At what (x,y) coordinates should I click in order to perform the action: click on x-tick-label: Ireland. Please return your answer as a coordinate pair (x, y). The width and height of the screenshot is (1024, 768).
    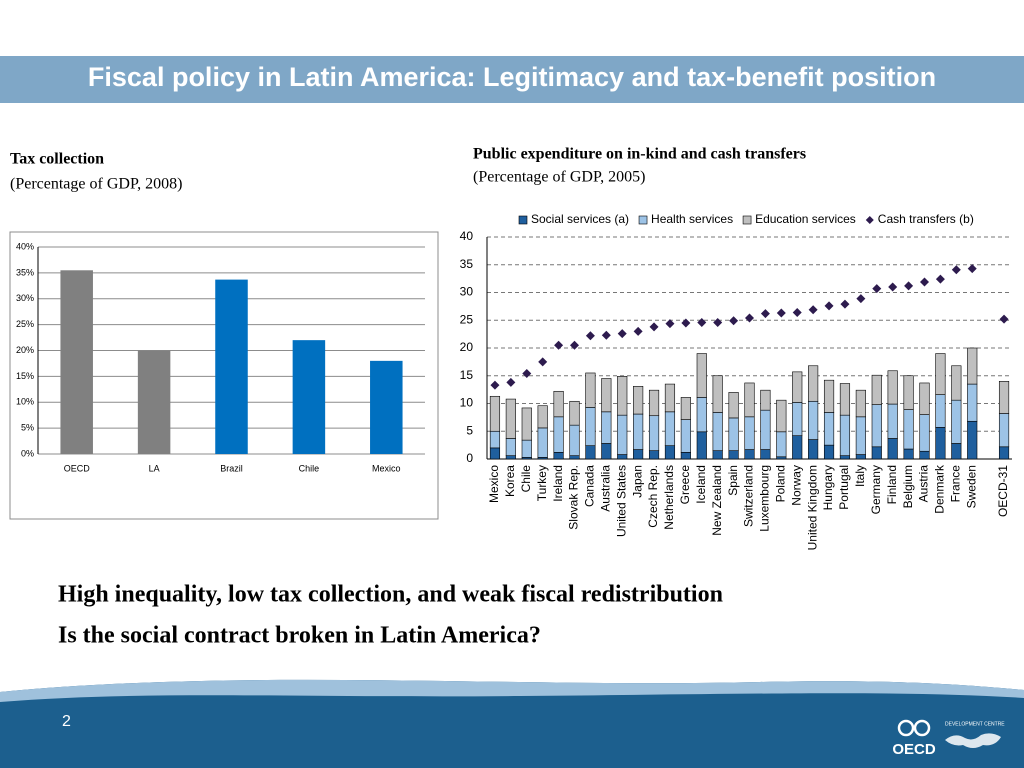
    Looking at the image, I should click on (558, 483).